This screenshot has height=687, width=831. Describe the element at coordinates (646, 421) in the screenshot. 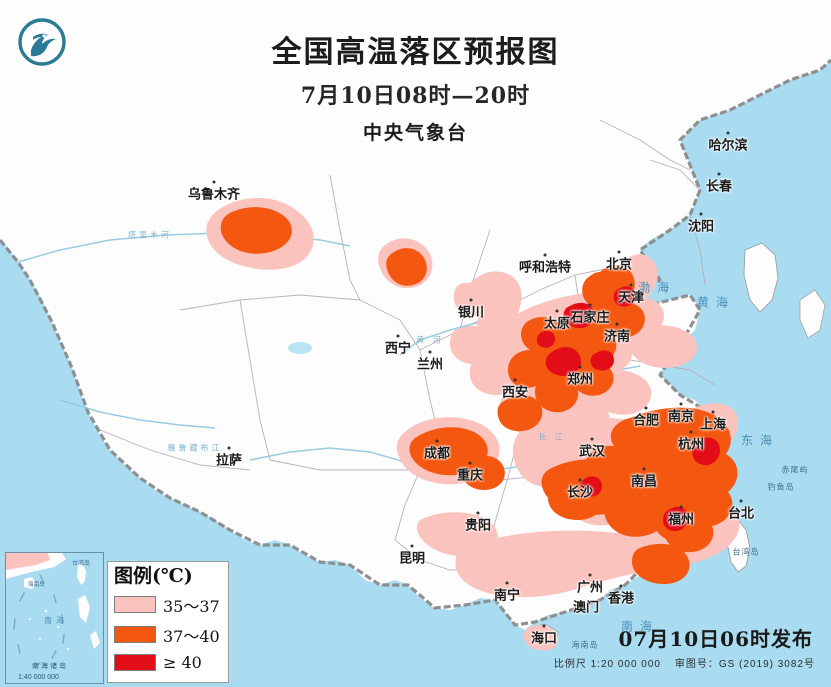

I see `city-label-合肥: 合肥` at that location.